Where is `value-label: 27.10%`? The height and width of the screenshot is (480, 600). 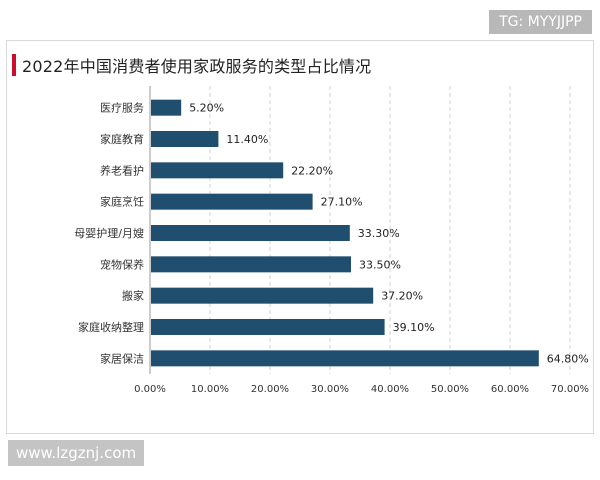 value-label: 27.10% is located at coordinates (342, 202).